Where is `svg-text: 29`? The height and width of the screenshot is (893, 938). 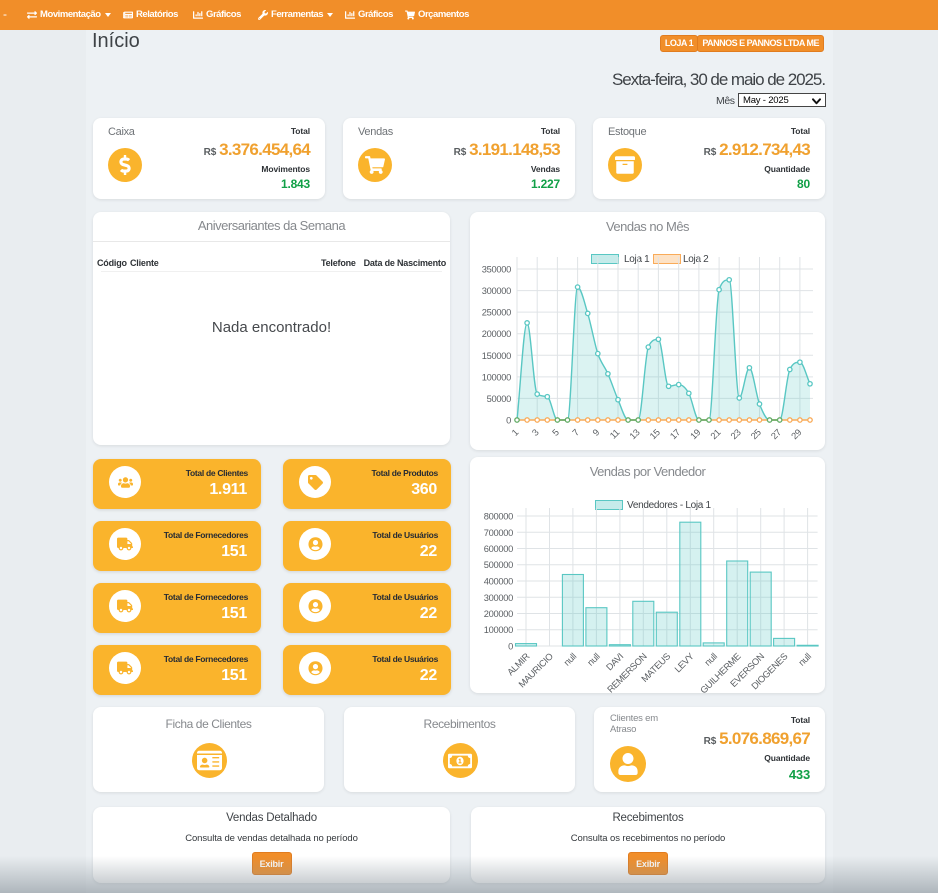
svg-text: 29 is located at coordinates (796, 434).